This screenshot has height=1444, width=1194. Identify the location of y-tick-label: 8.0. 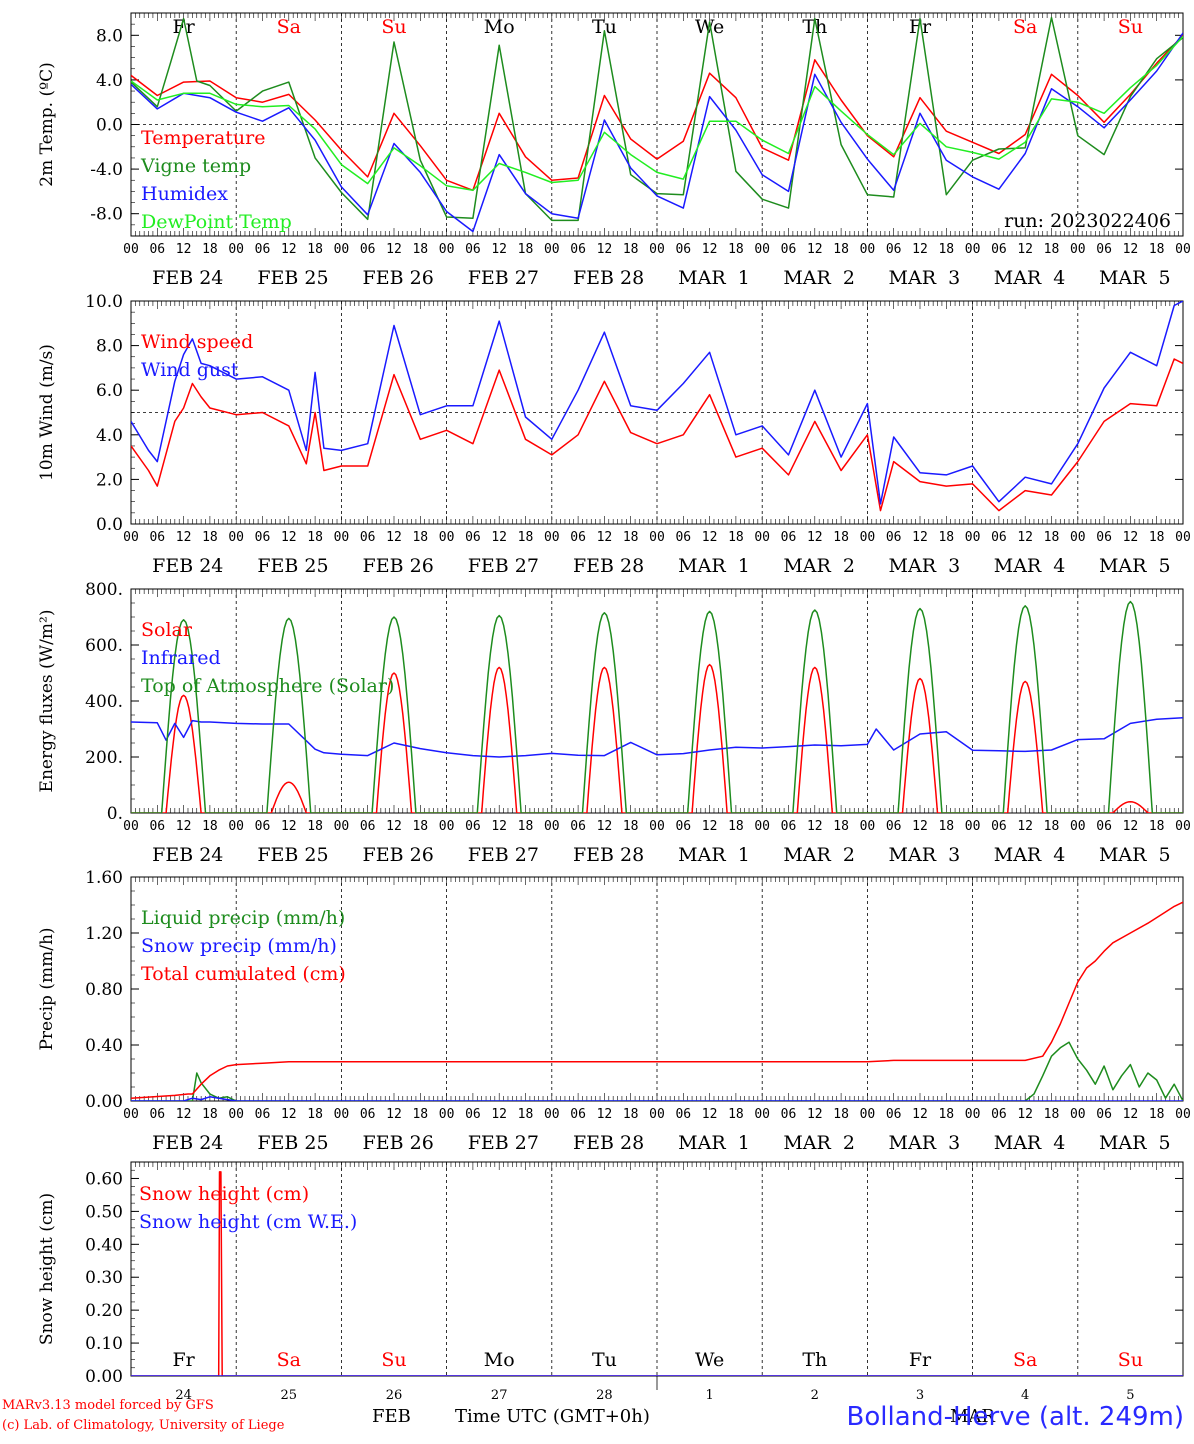
(109, 36).